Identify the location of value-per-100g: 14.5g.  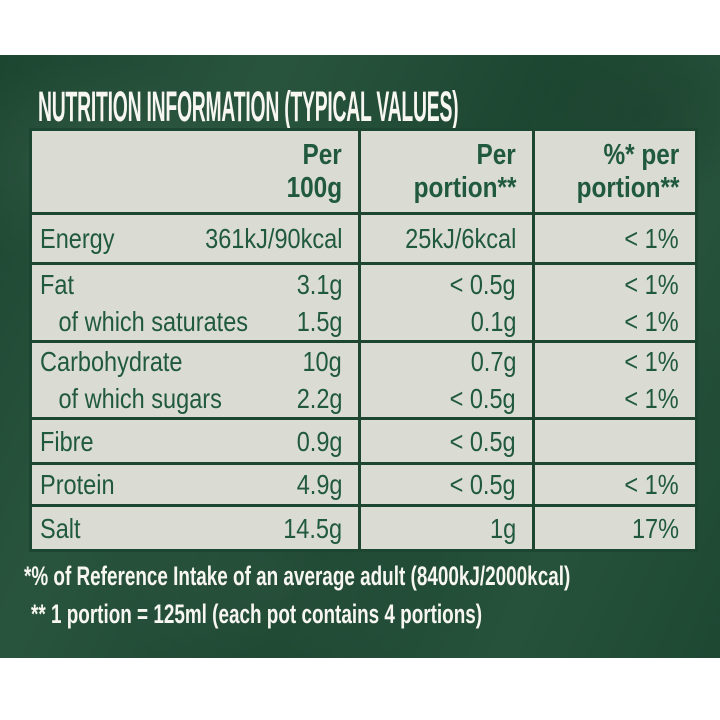
(312, 528).